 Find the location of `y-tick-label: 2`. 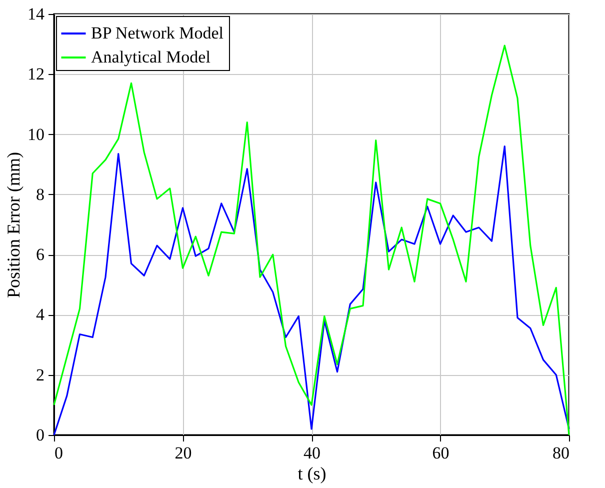

y-tick-label: 2 is located at coordinates (40, 374).